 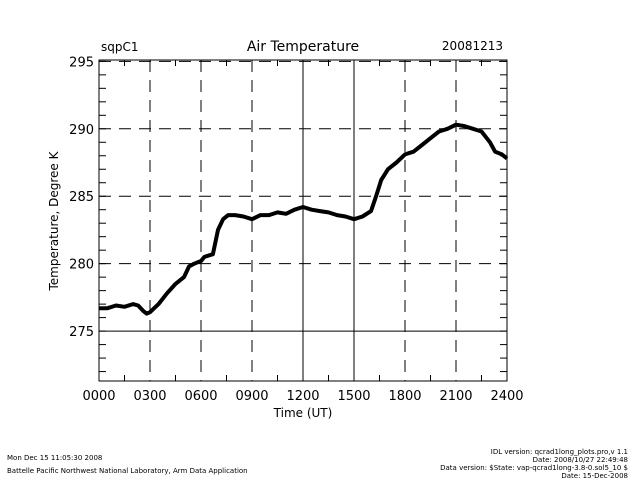 What do you see at coordinates (81, 197) in the screenshot?
I see `y-tick-label: 285` at bounding box center [81, 197].